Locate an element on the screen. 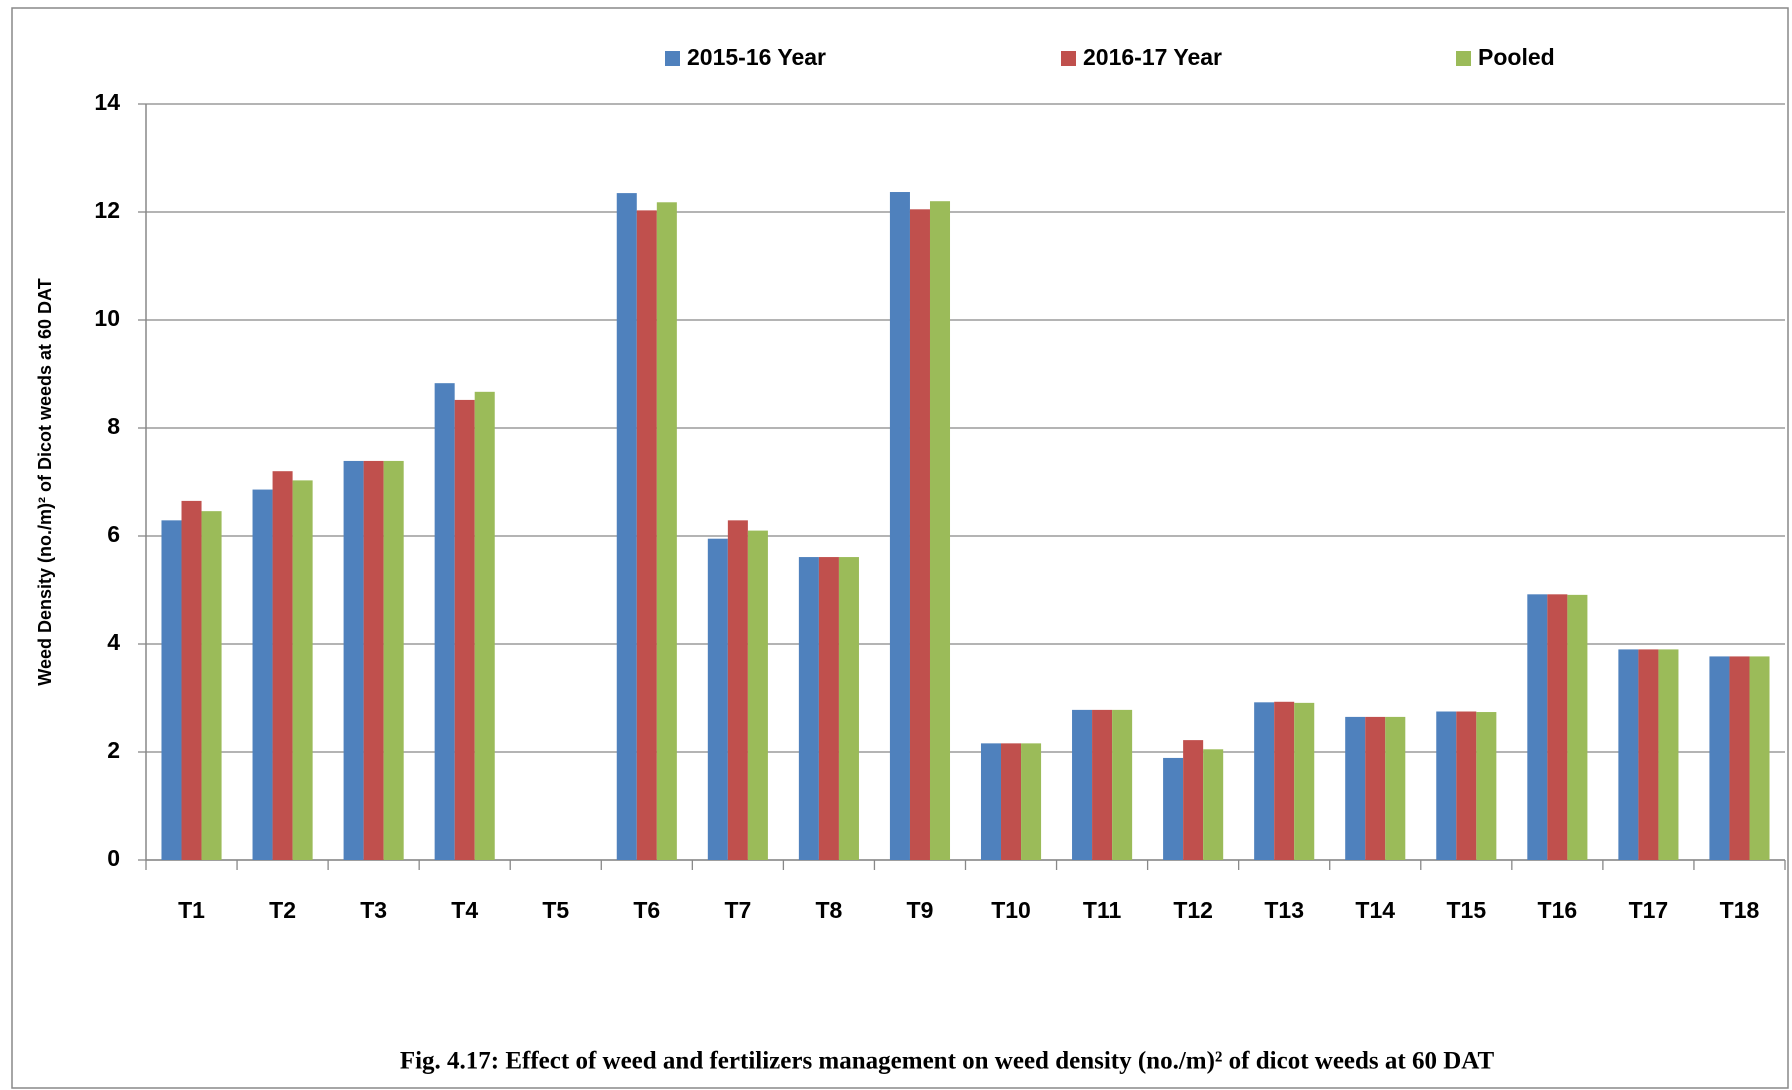 This screenshot has height=1090, width=1792. x-tick-label: T7 is located at coordinates (737, 910).